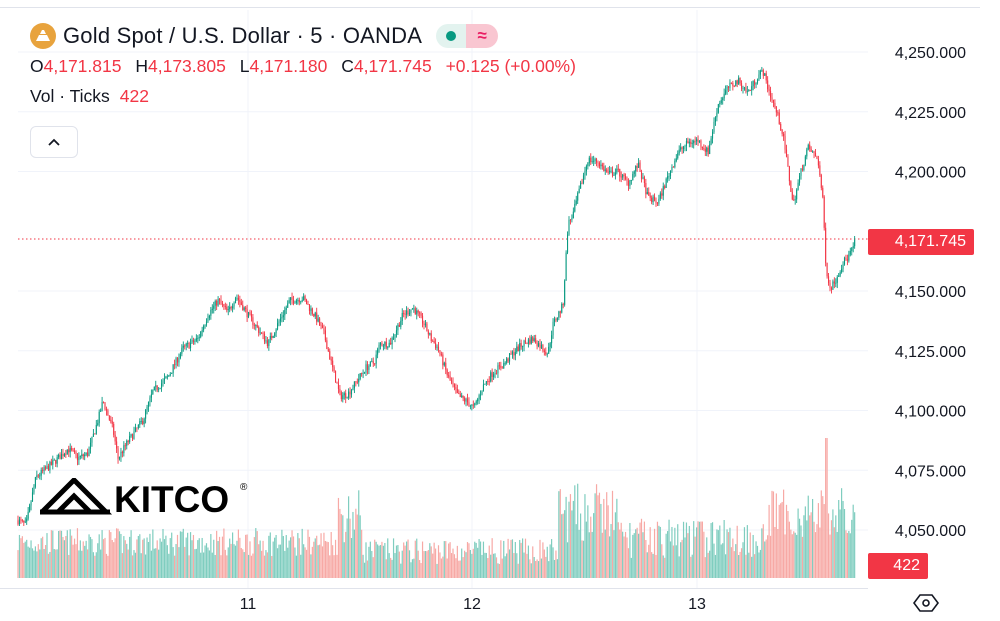 Image resolution: width=1000 pixels, height=621 pixels. Describe the element at coordinates (926, 603) in the screenshot. I see `chart-settings-button` at that location.